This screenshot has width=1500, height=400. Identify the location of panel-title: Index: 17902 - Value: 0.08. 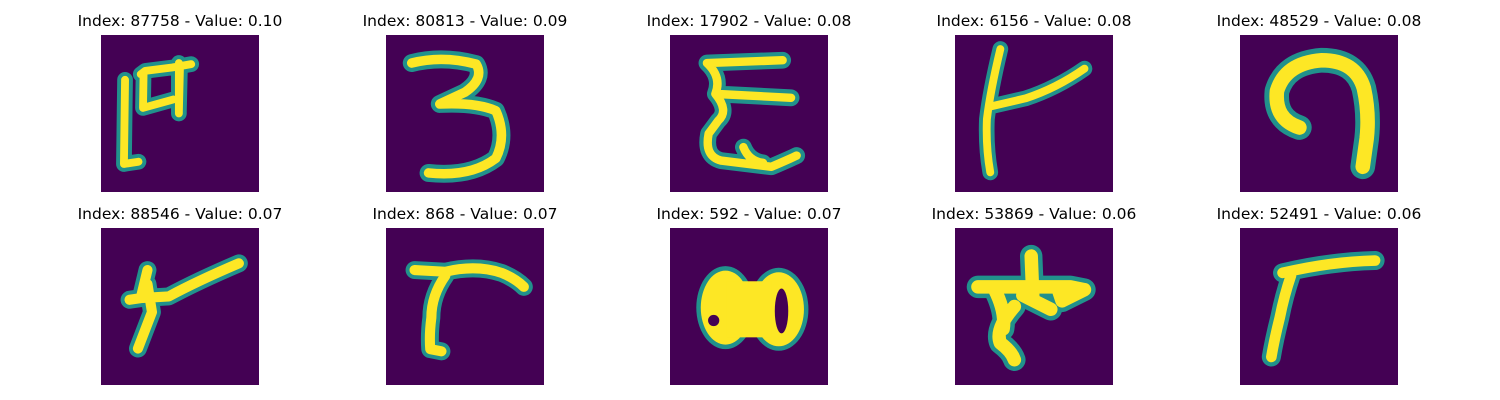
(749, 21).